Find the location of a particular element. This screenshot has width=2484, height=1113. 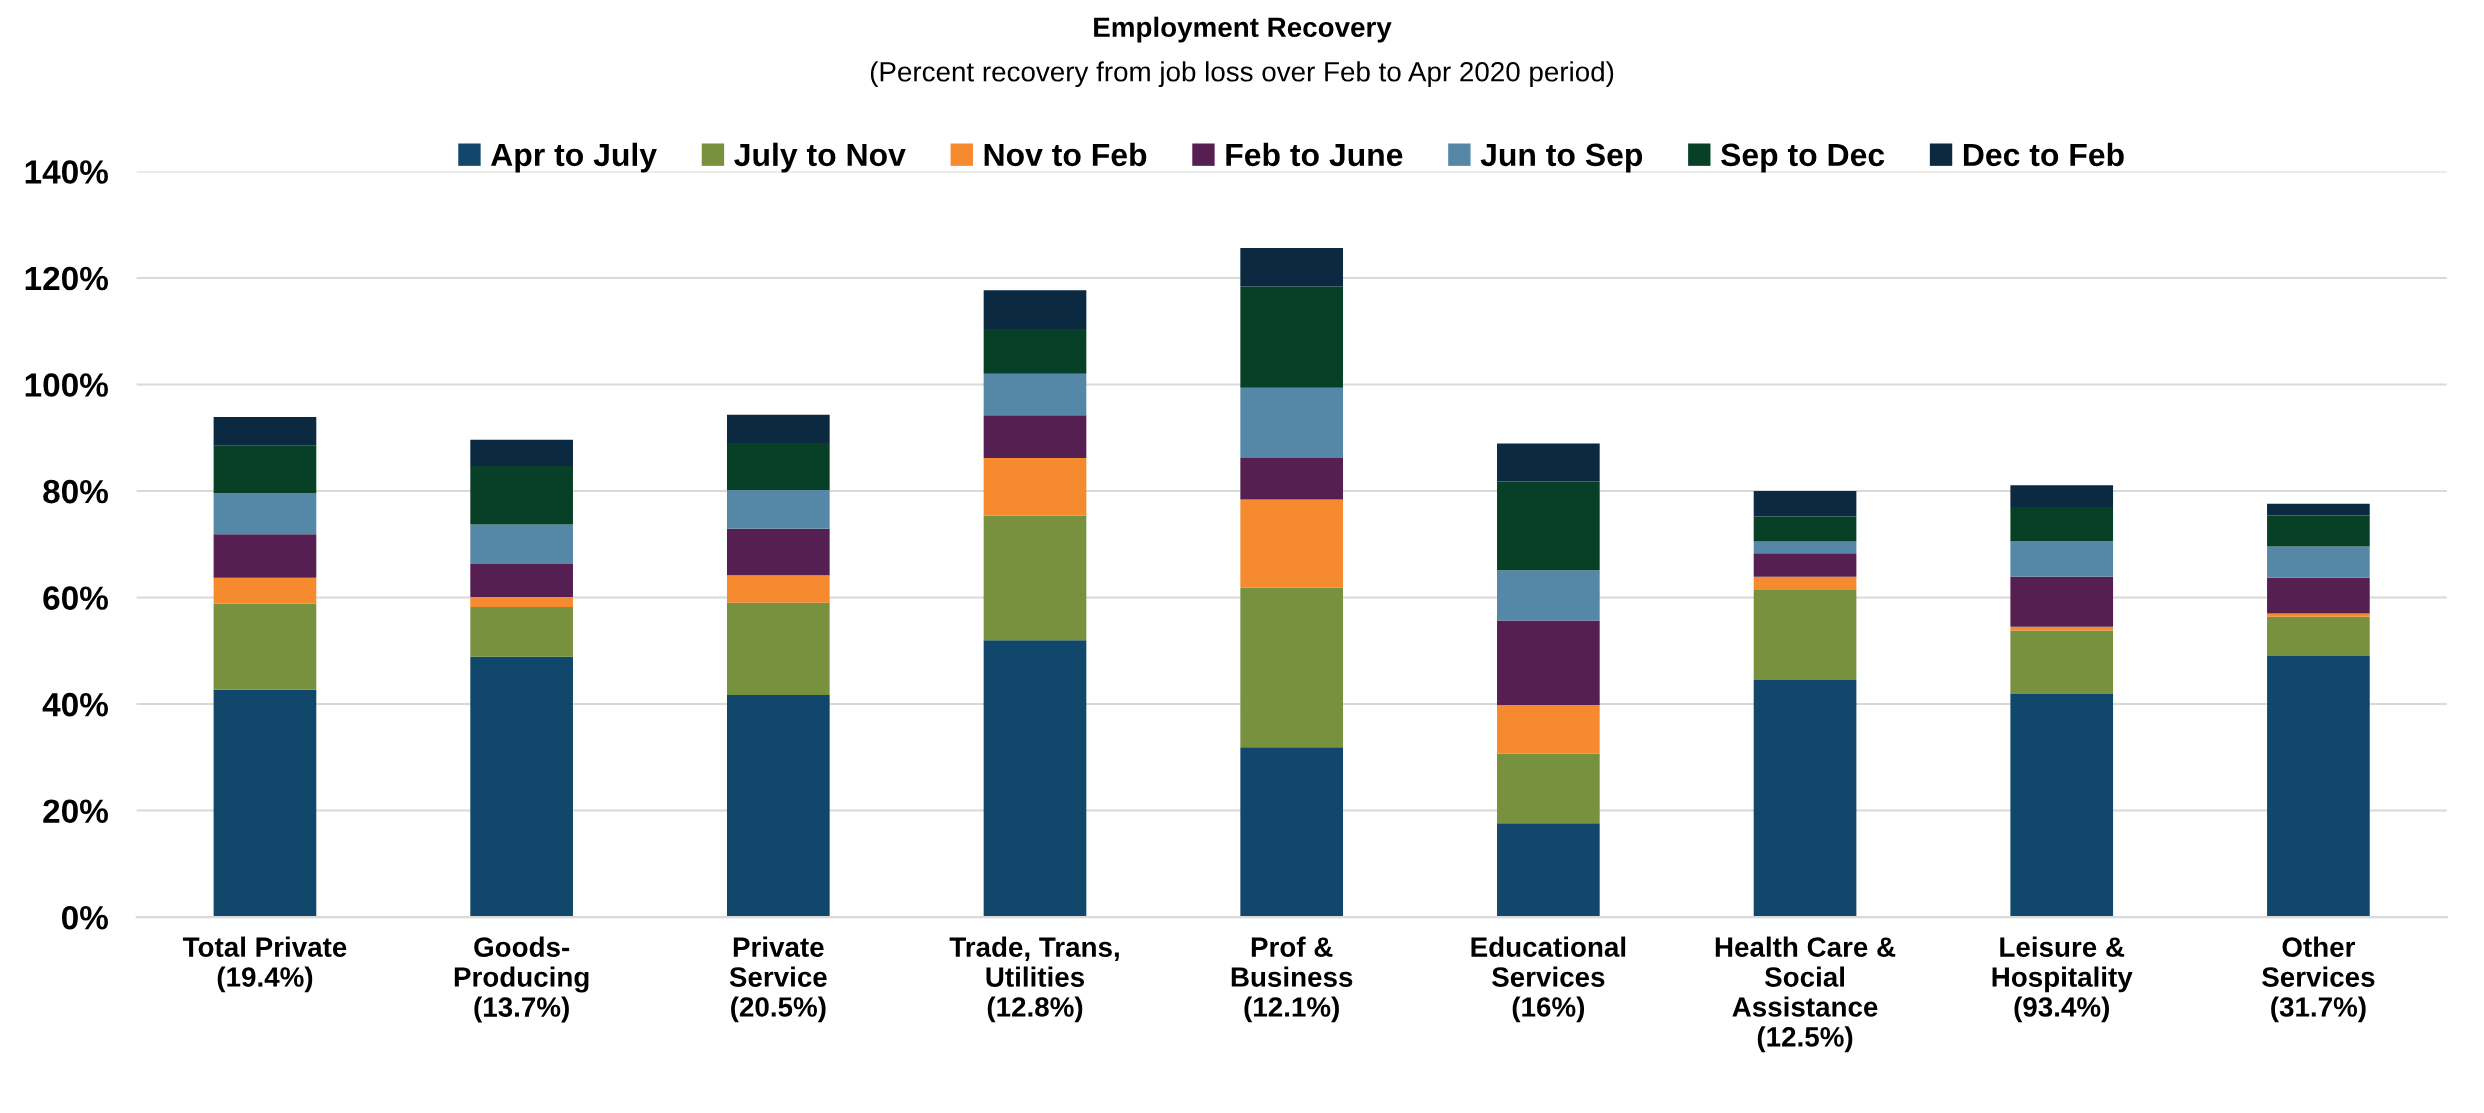

x-tick-label: Goods- Producing (13.7%) is located at coordinates (521, 979).